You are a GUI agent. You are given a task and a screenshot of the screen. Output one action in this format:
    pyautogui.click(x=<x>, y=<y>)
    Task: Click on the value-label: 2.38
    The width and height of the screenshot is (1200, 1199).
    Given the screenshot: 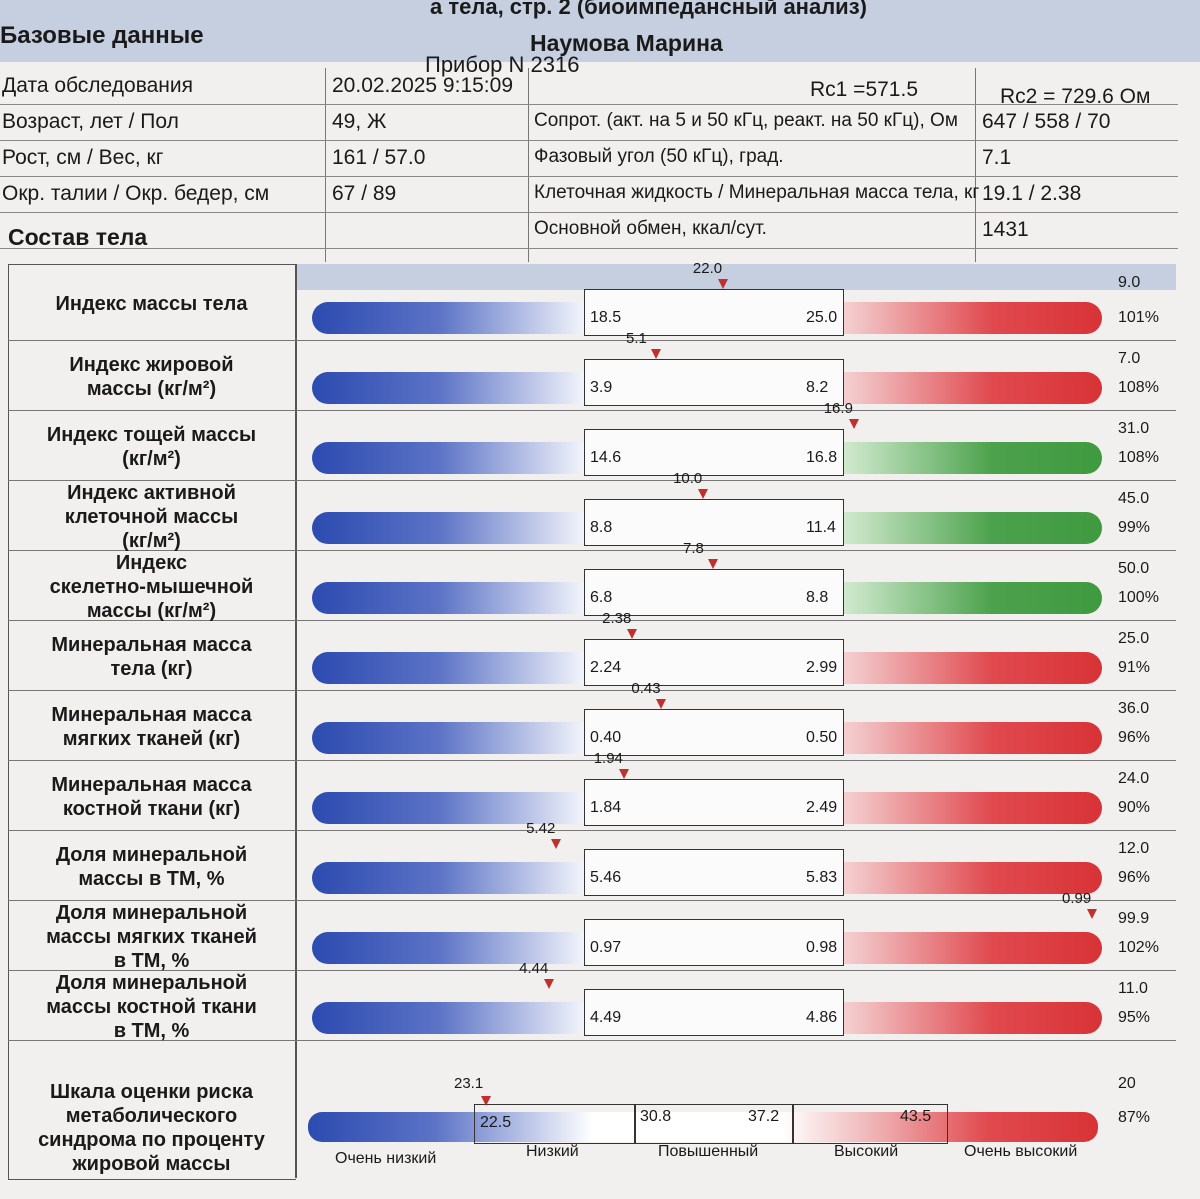 What is the action you would take?
    pyautogui.click(x=617, y=618)
    